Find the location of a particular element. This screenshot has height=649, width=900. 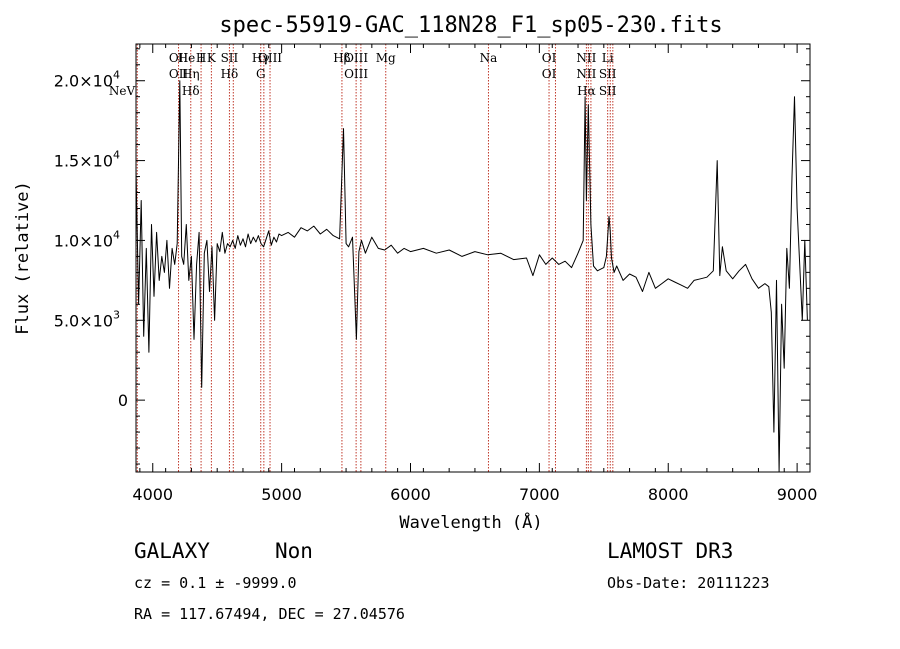

y-tick-label: 5.0×10³ is located at coordinates (87, 319).